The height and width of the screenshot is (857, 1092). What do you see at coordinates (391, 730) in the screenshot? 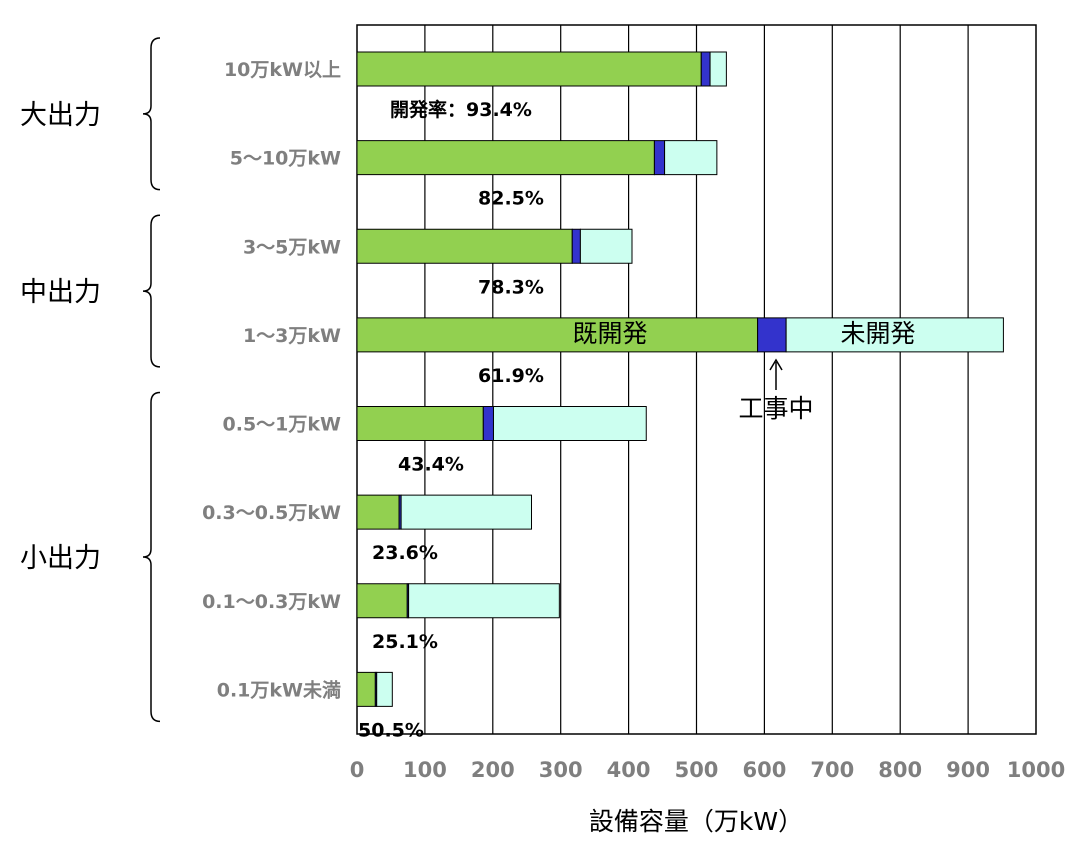
I see `rate-label: 50.5%` at bounding box center [391, 730].